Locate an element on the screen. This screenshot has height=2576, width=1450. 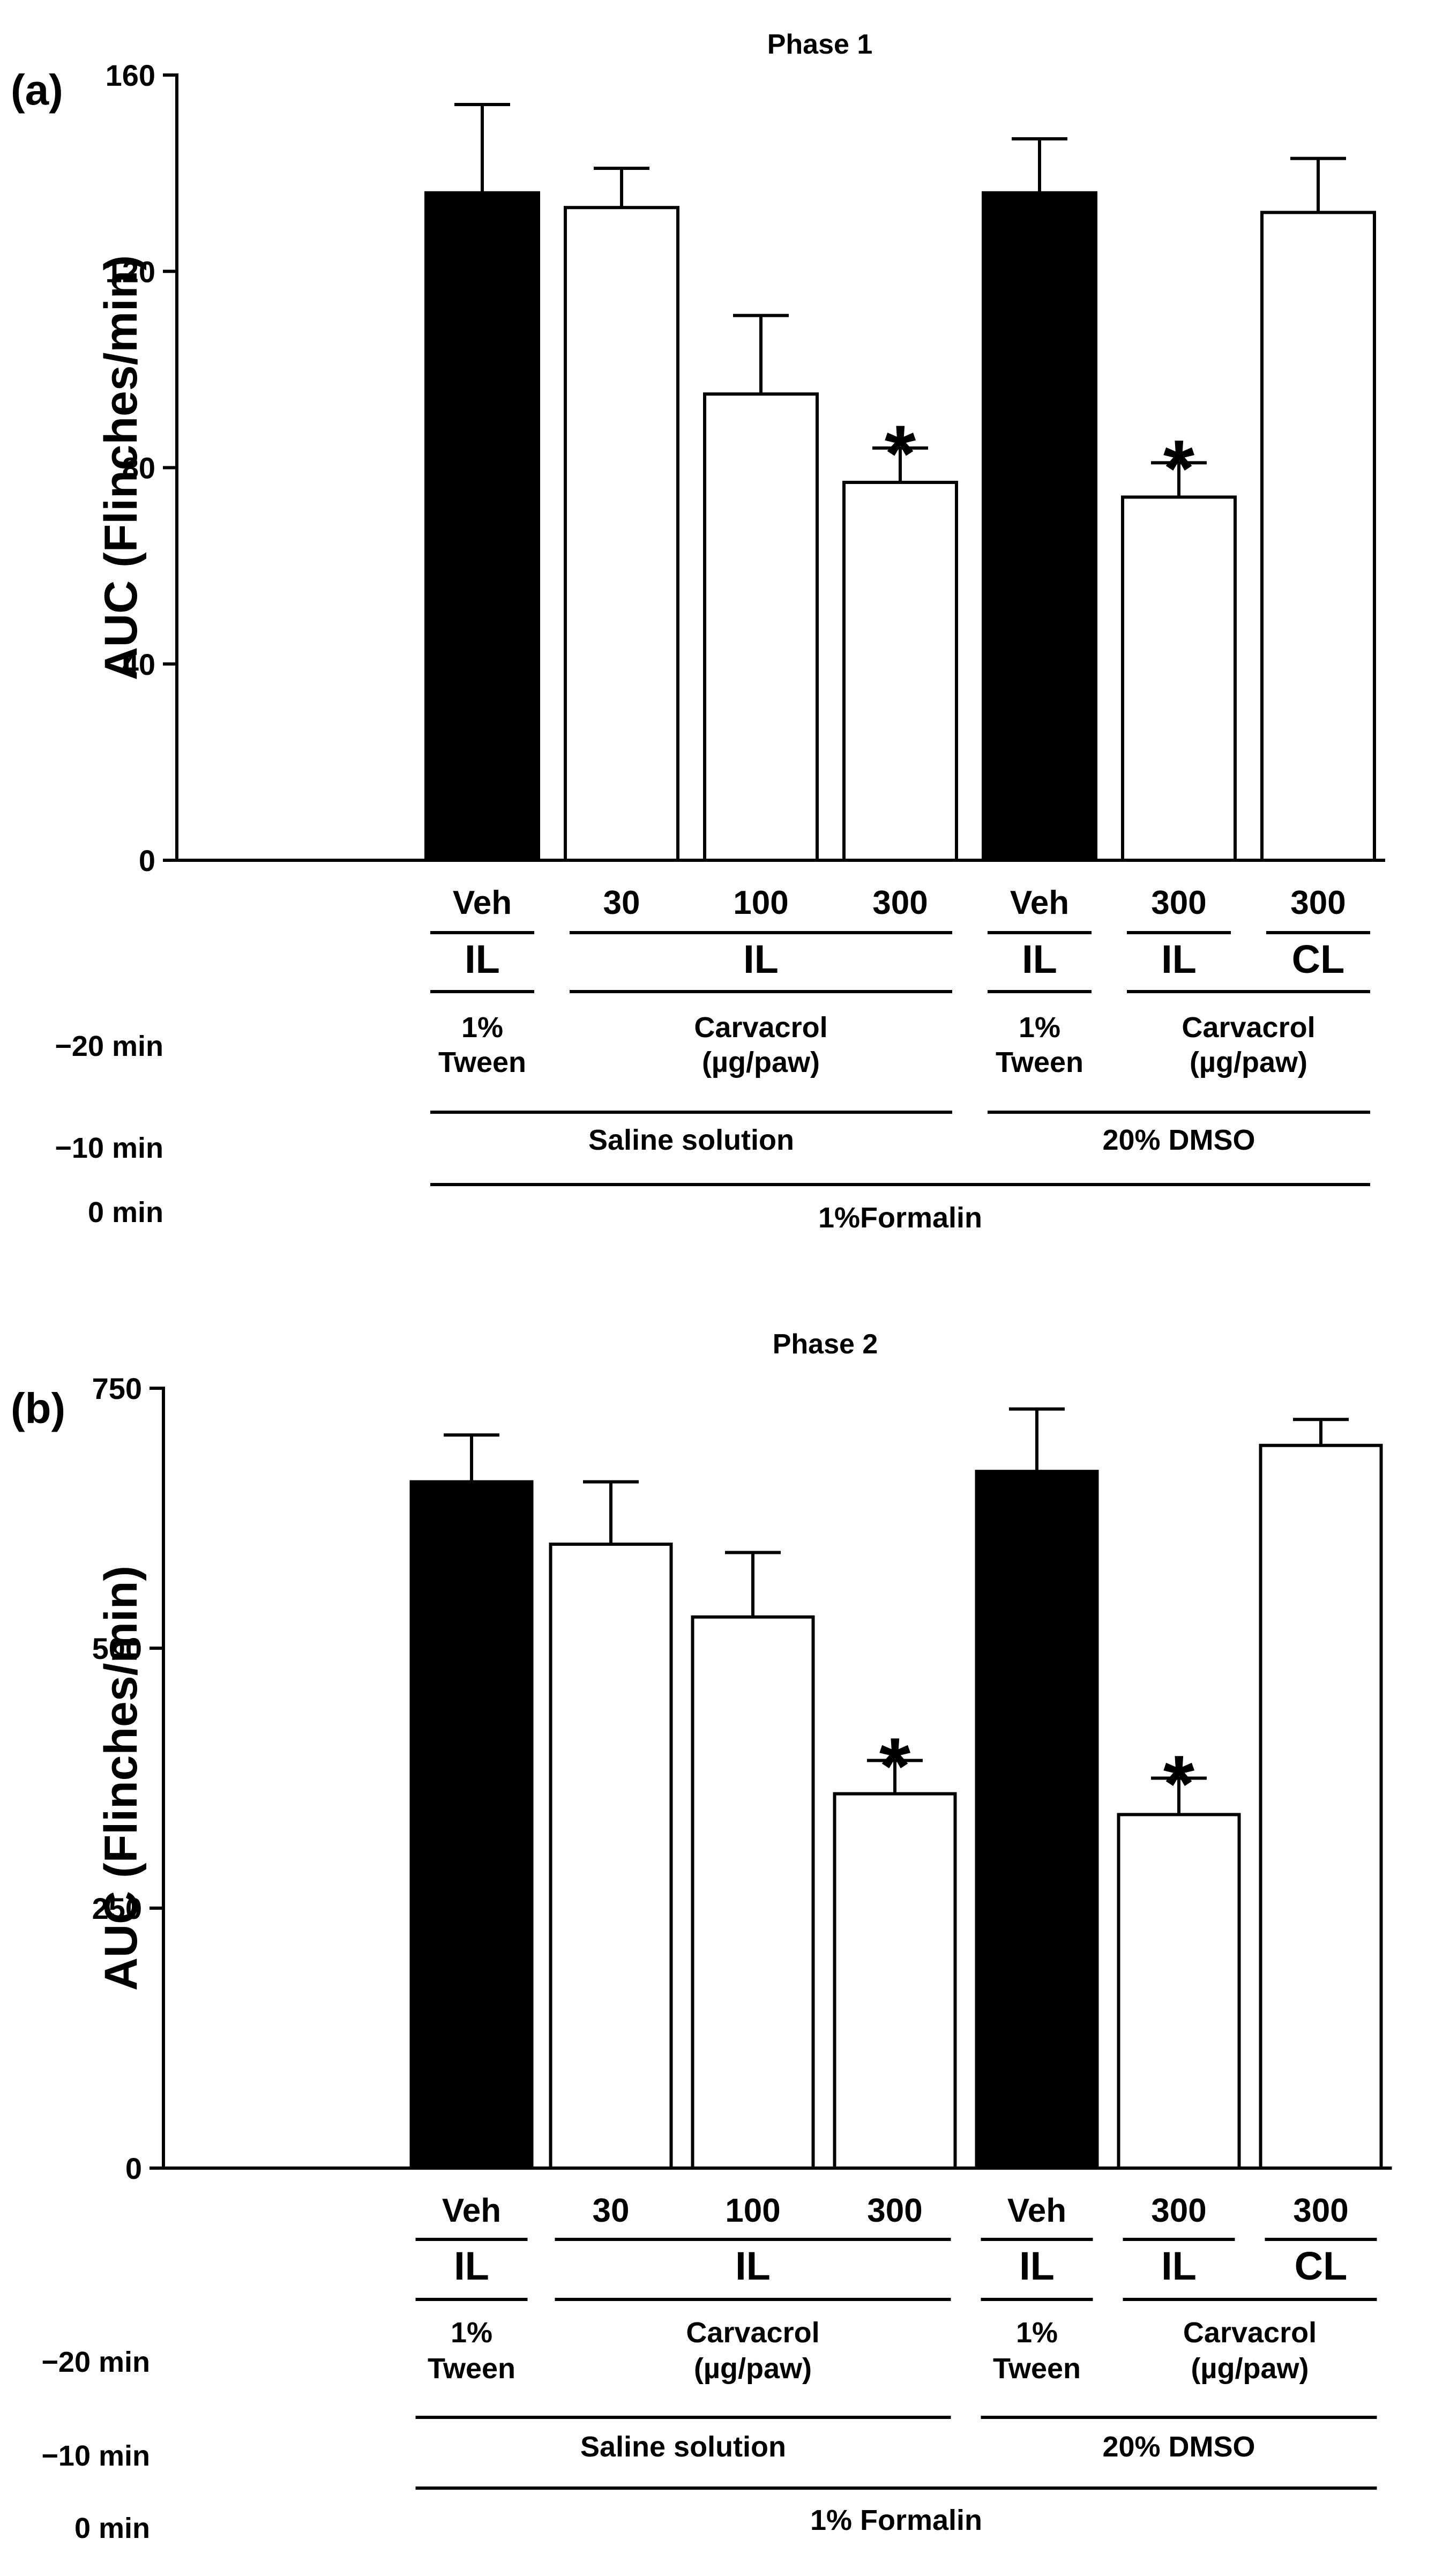
chart-title: Phase 1 is located at coordinates (820, 44).